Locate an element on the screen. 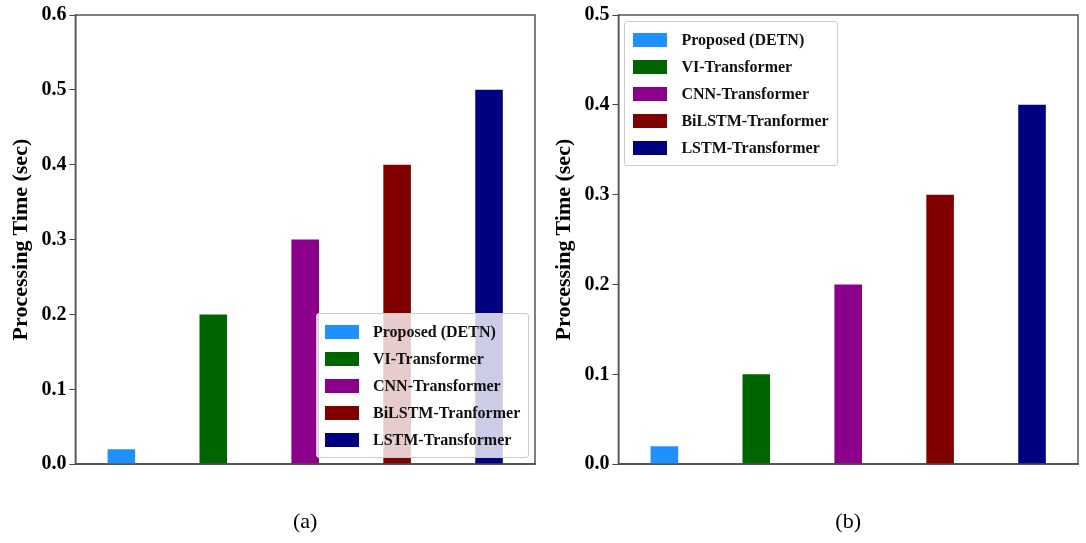  x-axis-title: (a) is located at coordinates (305, 520).